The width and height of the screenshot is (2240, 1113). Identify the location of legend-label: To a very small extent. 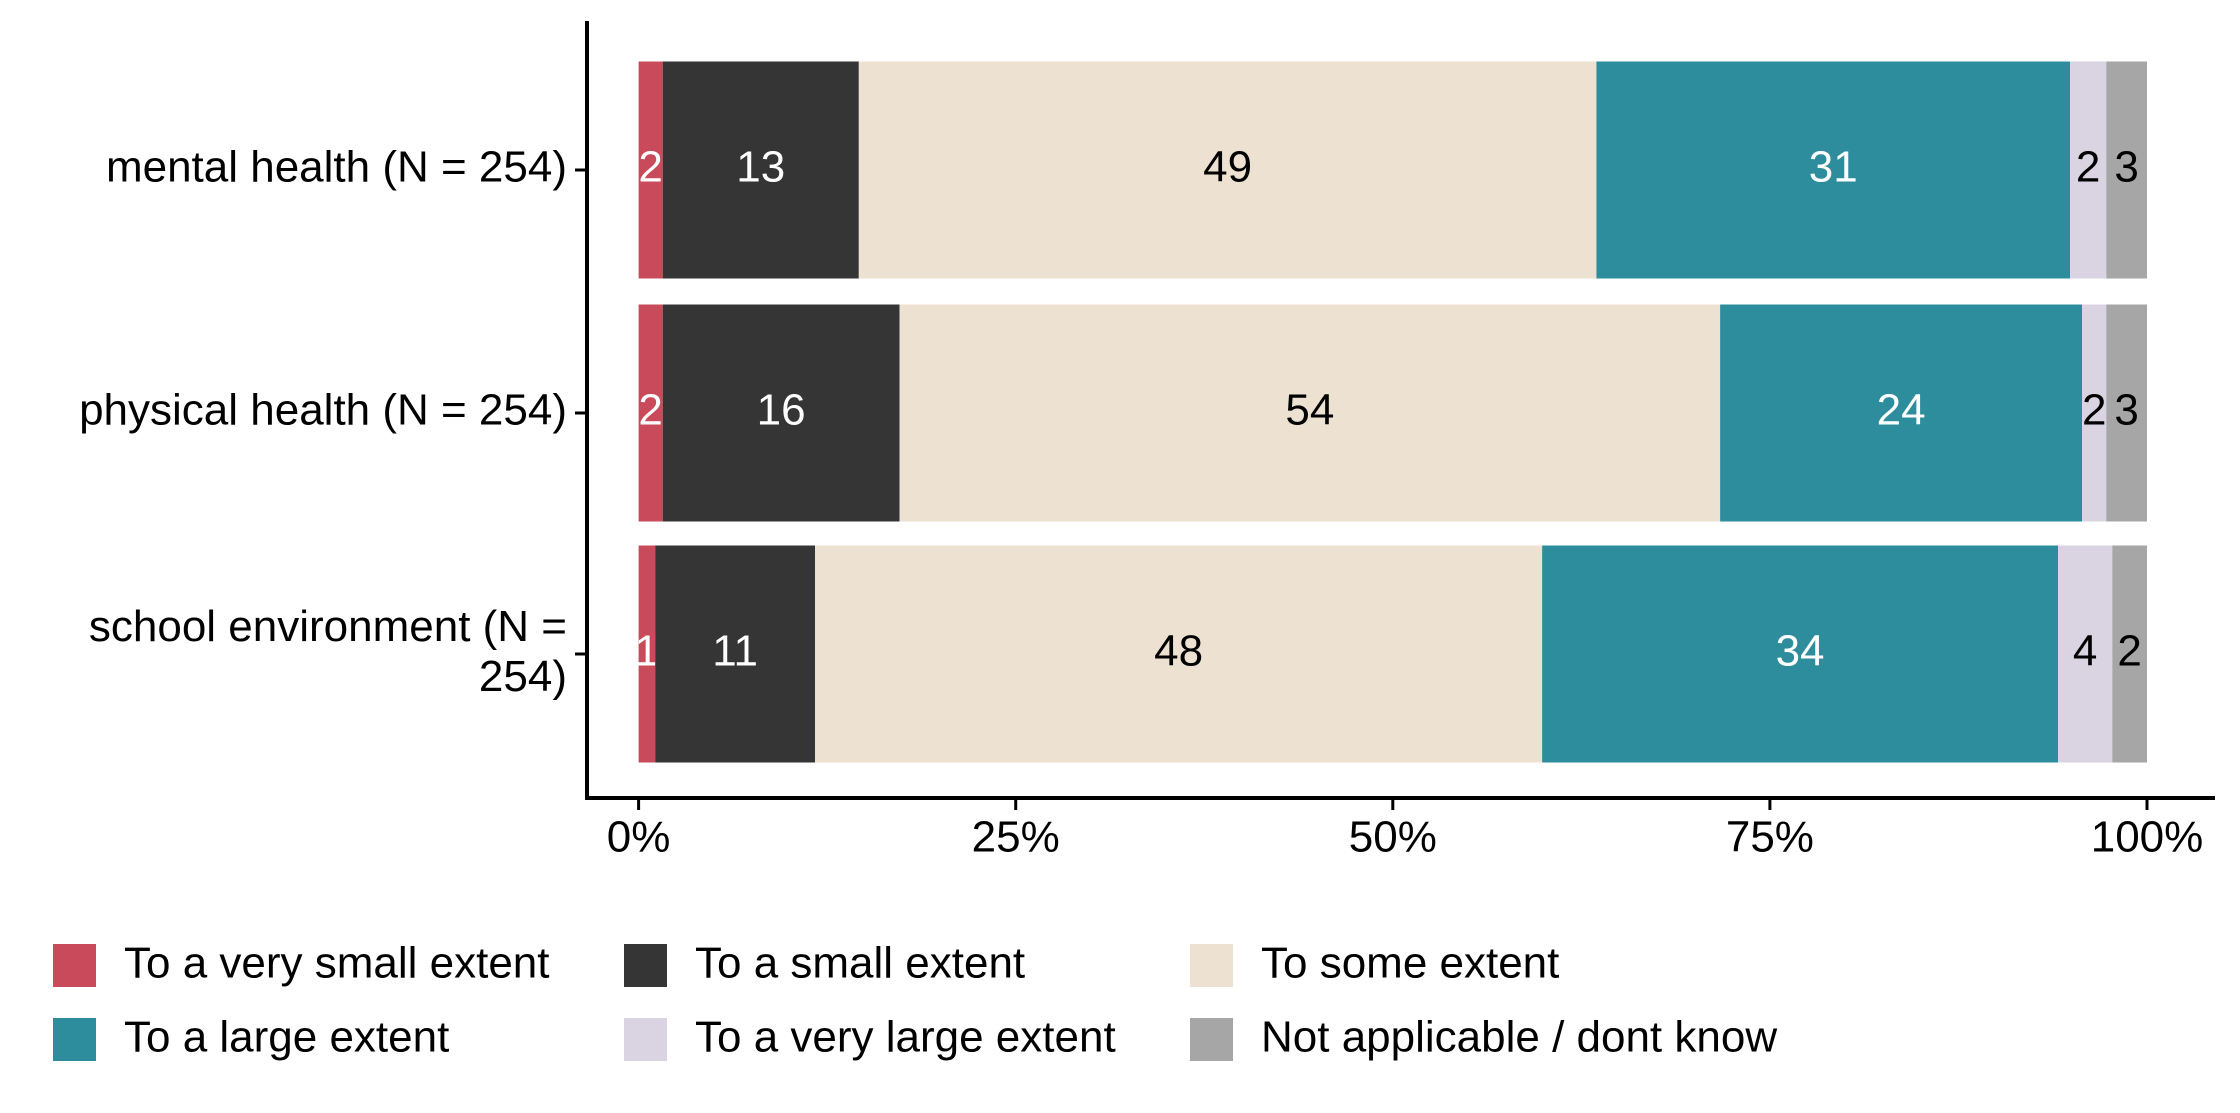
(337, 963).